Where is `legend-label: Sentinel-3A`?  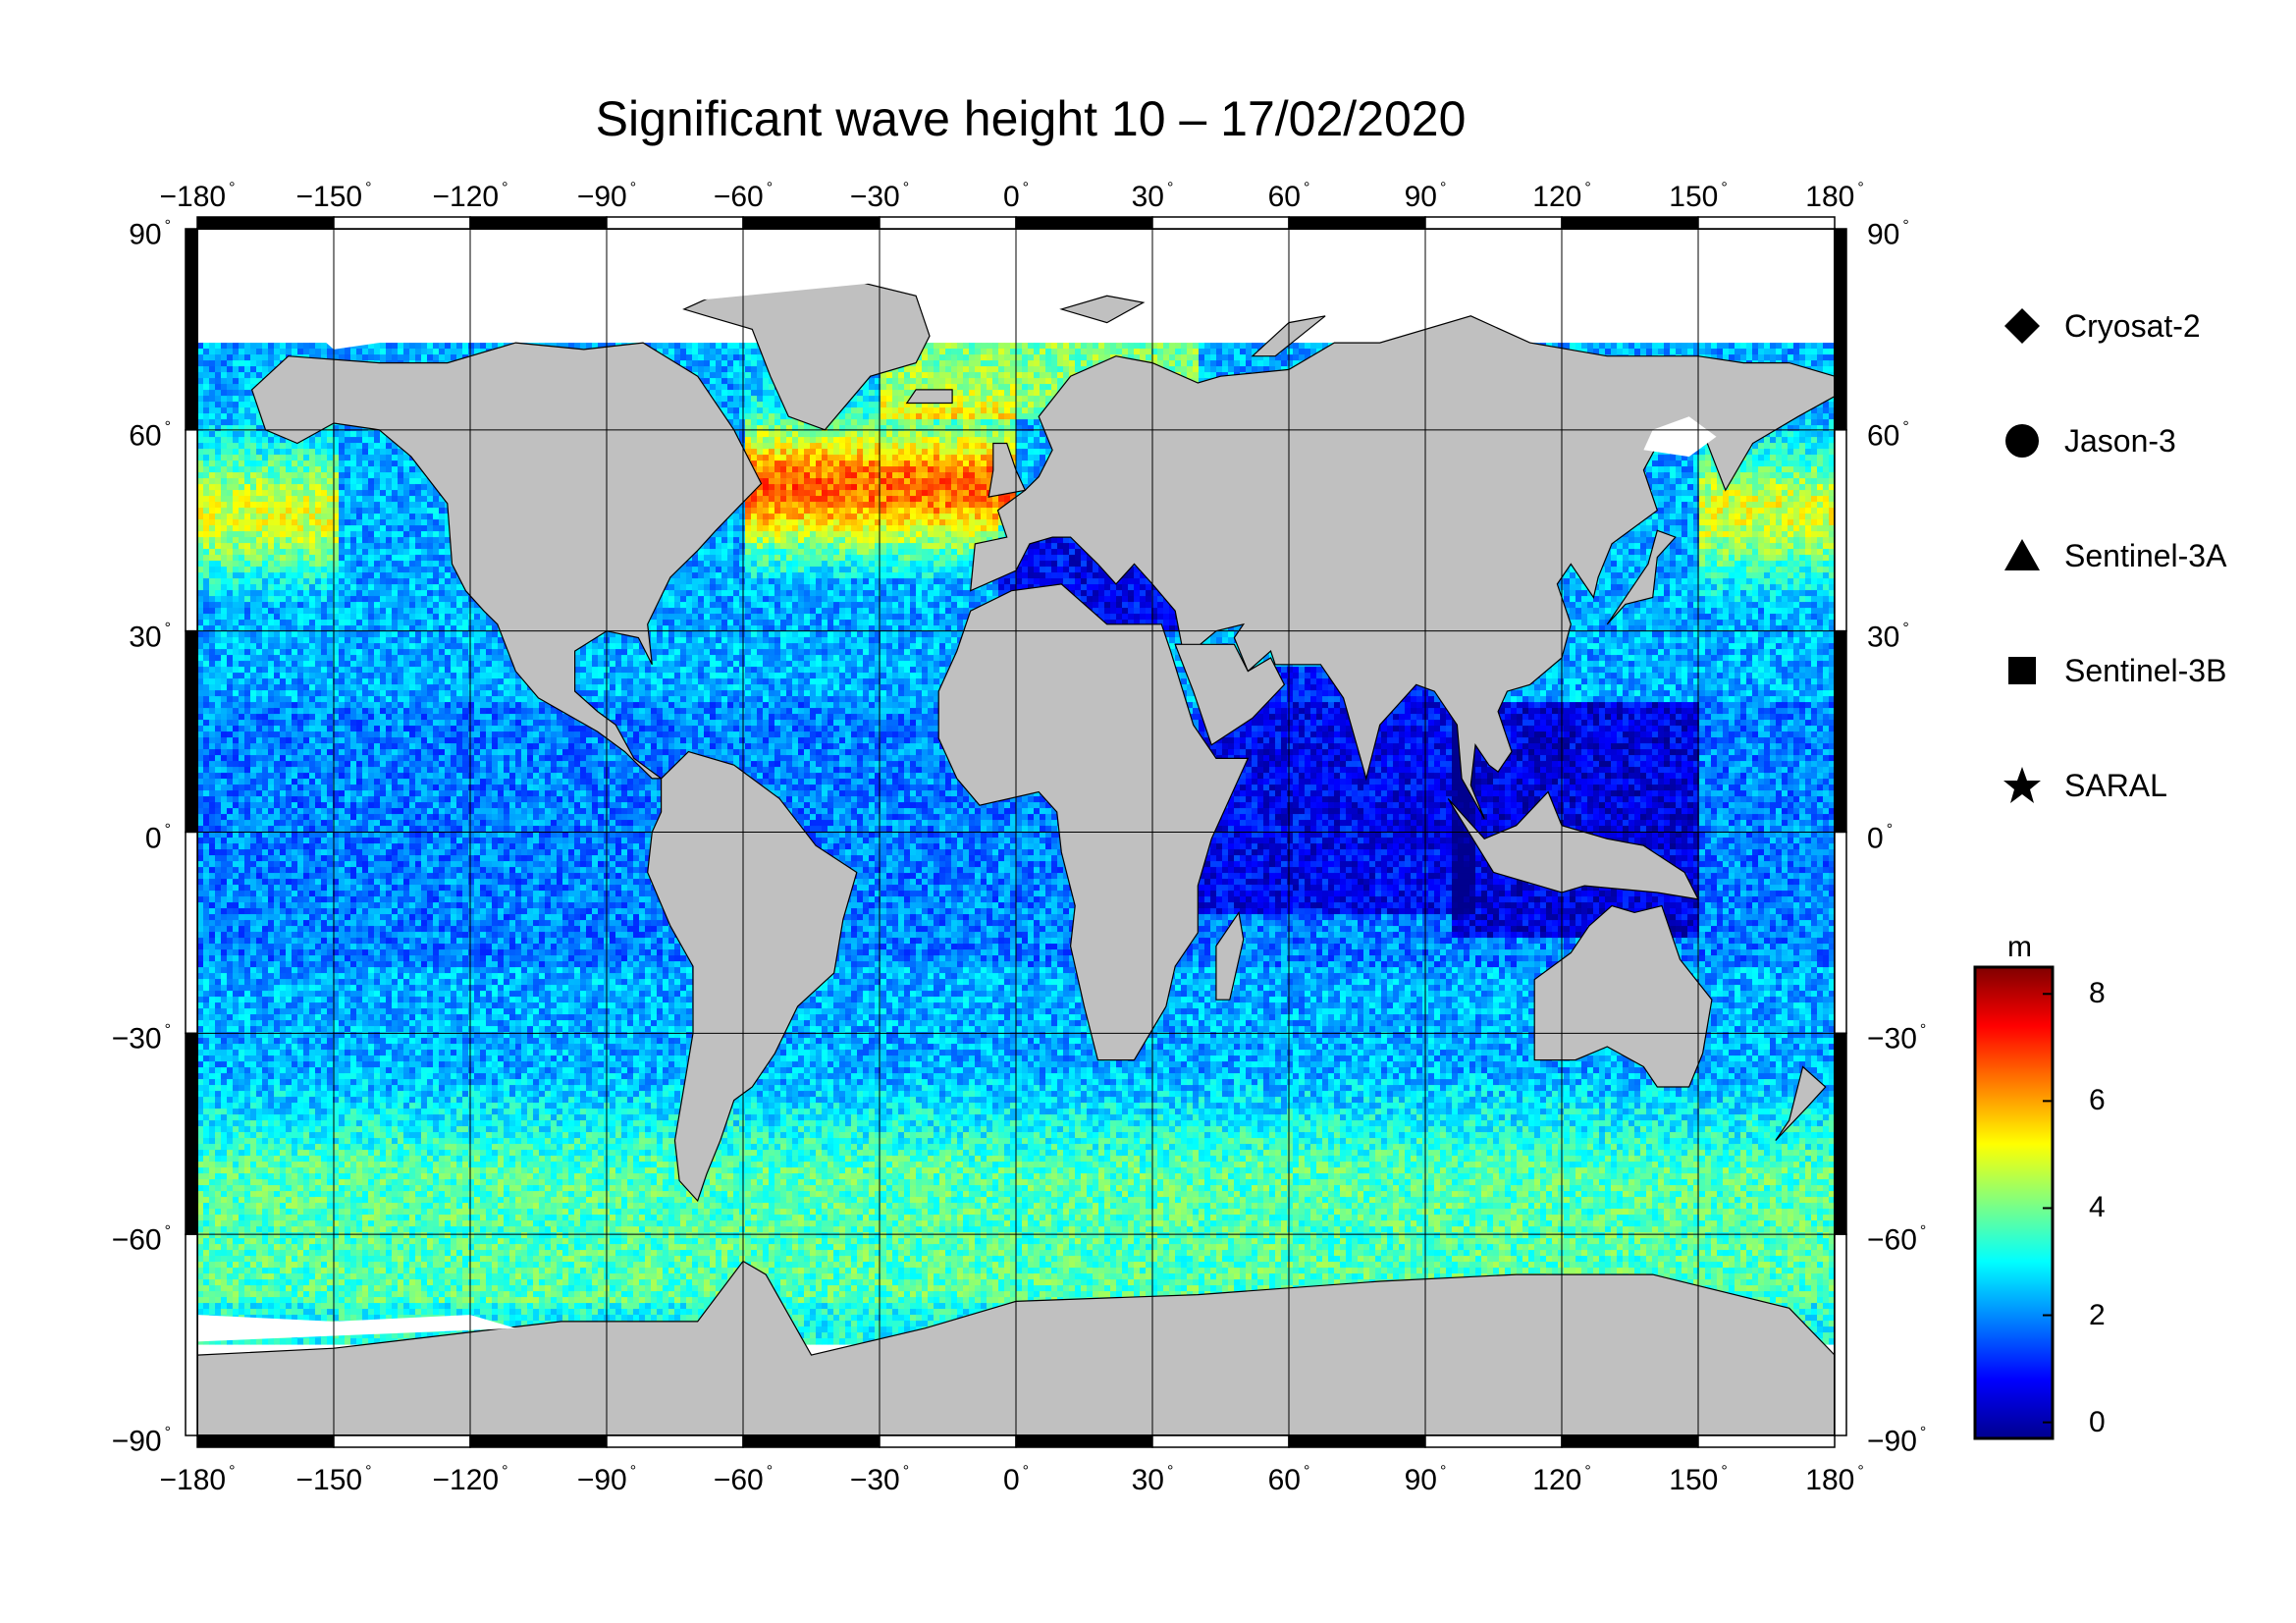 legend-label: Sentinel-3A is located at coordinates (2145, 556).